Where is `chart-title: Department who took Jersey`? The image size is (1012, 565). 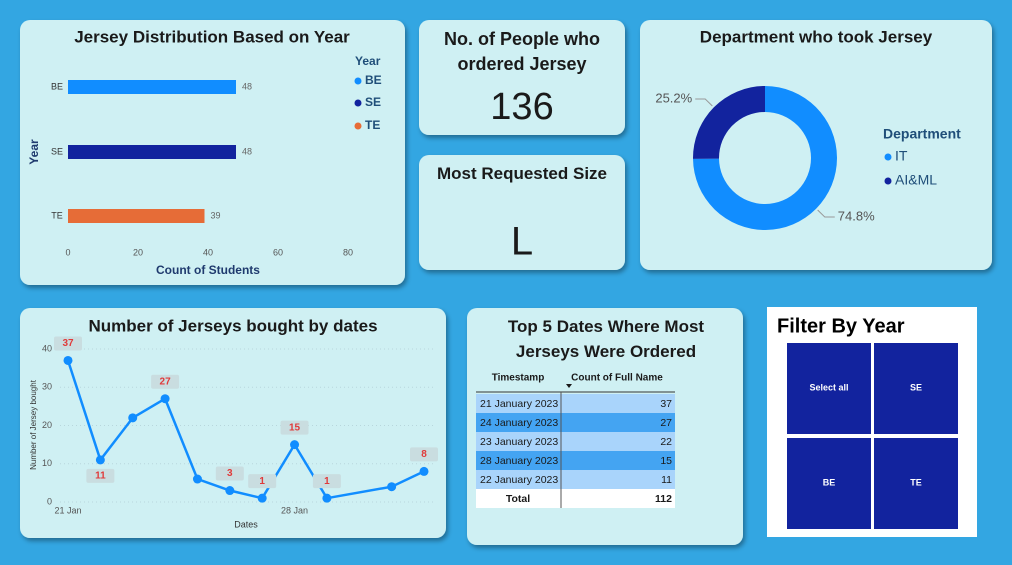
chart-title: Department who took Jersey is located at coordinates (816, 36).